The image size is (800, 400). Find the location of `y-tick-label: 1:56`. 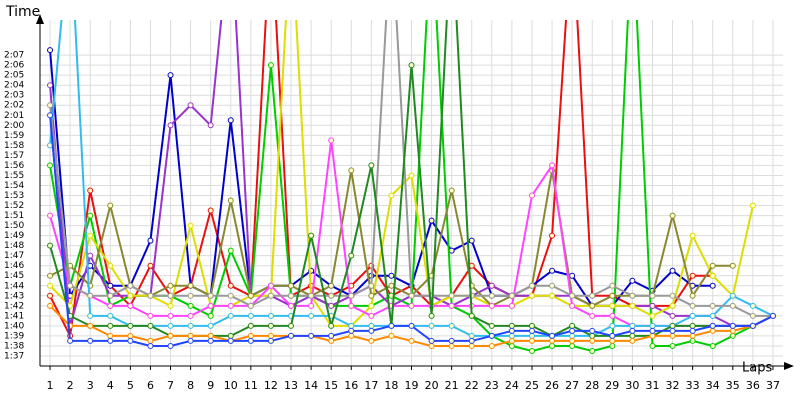

y-tick-label: 1:56 is located at coordinates (14, 166).